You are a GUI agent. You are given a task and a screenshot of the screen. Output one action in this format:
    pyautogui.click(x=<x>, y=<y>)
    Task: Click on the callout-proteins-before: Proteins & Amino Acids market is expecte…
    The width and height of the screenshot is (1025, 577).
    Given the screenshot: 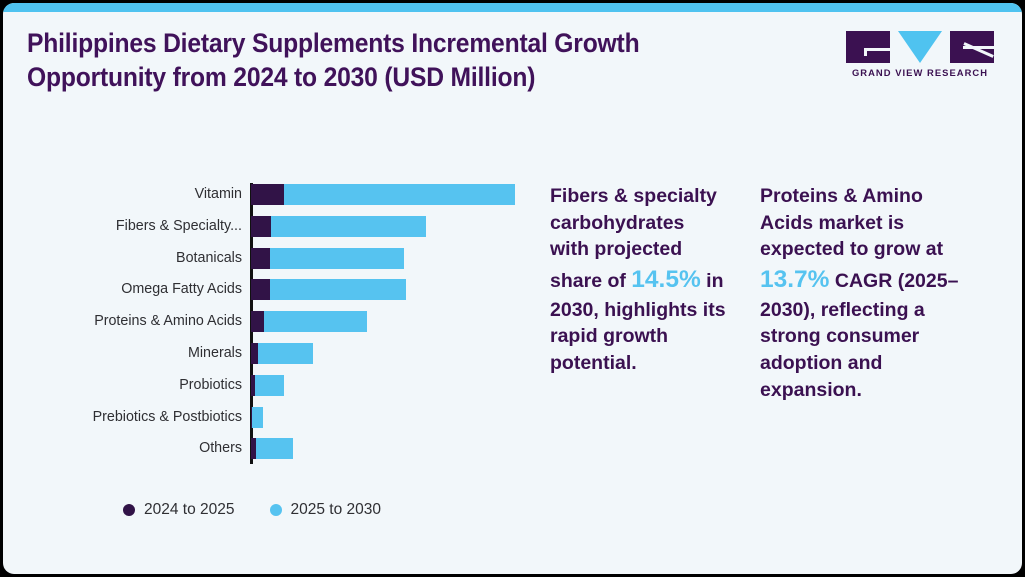 What is the action you would take?
    pyautogui.click(x=852, y=223)
    